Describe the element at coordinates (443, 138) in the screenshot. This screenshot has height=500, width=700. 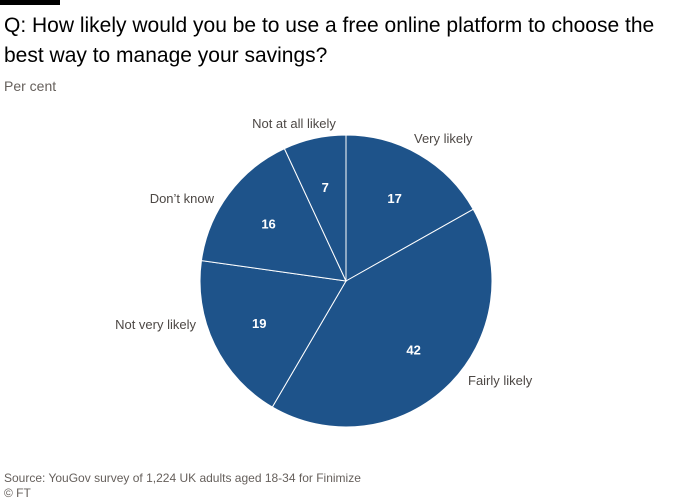
I see `slice-category-label: Very likely` at that location.